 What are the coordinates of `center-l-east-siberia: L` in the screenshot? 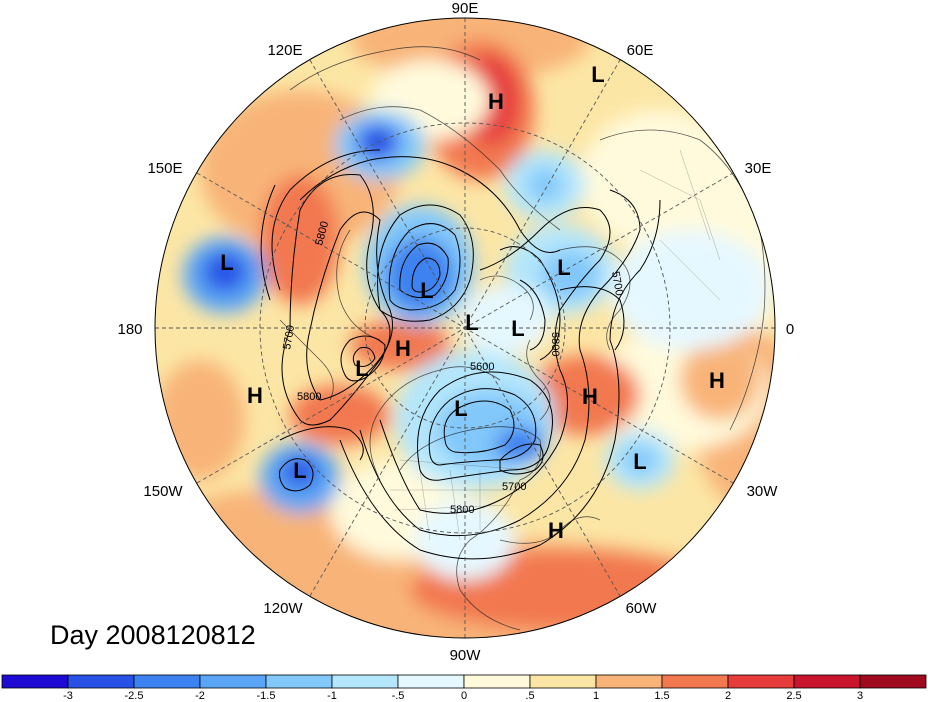 It's located at (426, 290).